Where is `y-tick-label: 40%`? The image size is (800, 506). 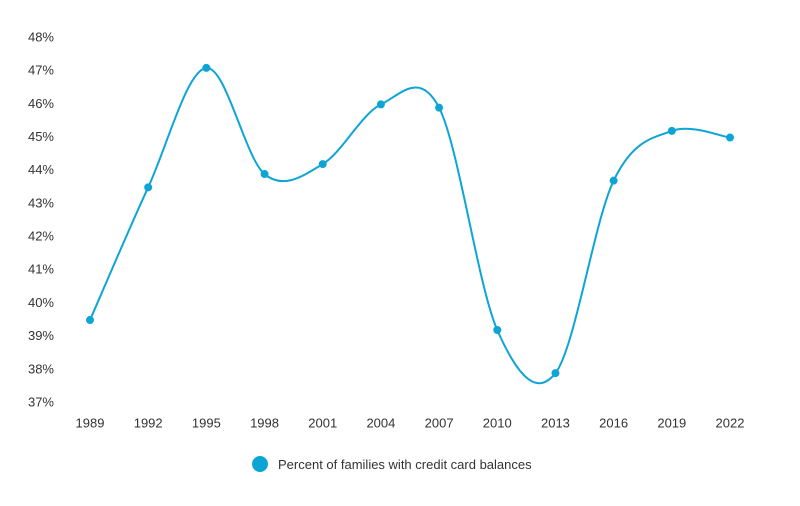
y-tick-label: 40% is located at coordinates (41, 302).